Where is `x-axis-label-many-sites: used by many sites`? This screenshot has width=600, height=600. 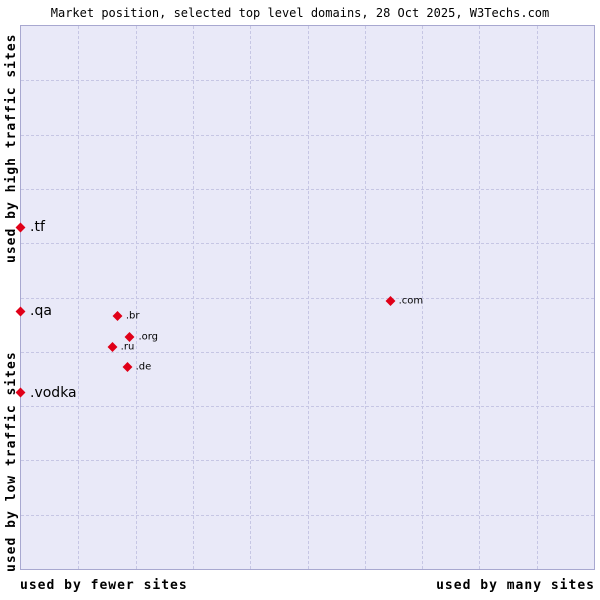 x-axis-label-many-sites: used by many sites is located at coordinates (515, 585).